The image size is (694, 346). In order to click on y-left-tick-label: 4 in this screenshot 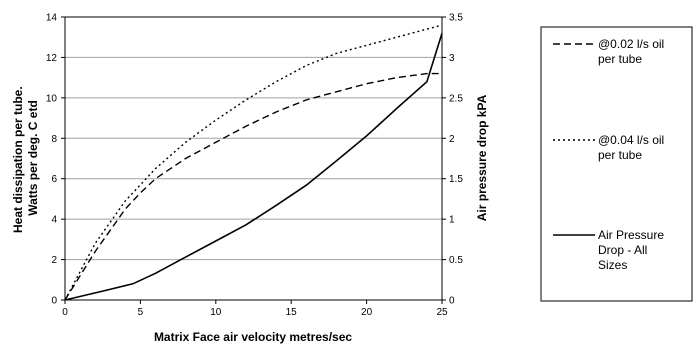, I will do `click(54, 220)`.